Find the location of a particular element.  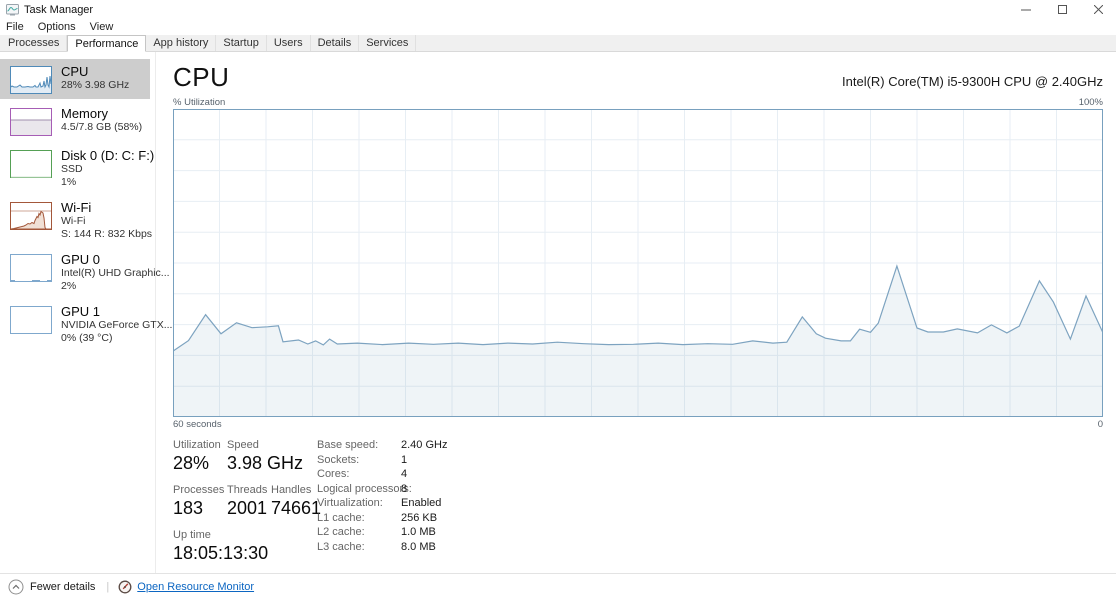

sidebar-cpu-stats: 28% 3.98 GHz is located at coordinates (95, 85).